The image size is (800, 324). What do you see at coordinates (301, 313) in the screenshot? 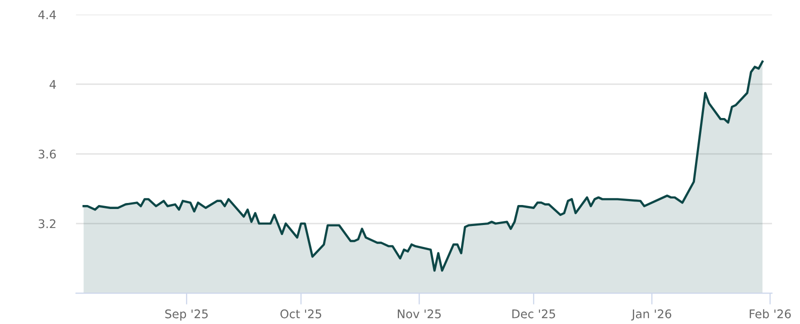
I see `x-tick-label: Oct '25` at bounding box center [301, 313].